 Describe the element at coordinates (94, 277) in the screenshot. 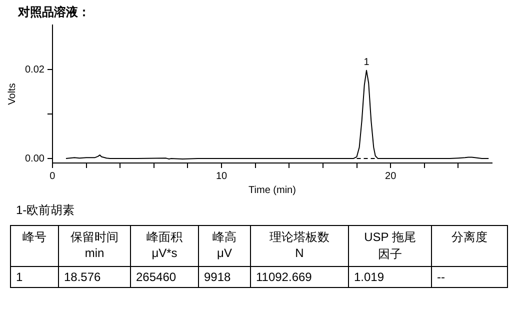

I see `text: 18.576` at that location.